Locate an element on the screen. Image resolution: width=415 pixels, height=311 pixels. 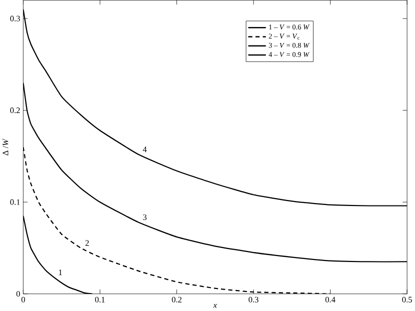
x-tick-label: 0 is located at coordinates (23, 300).